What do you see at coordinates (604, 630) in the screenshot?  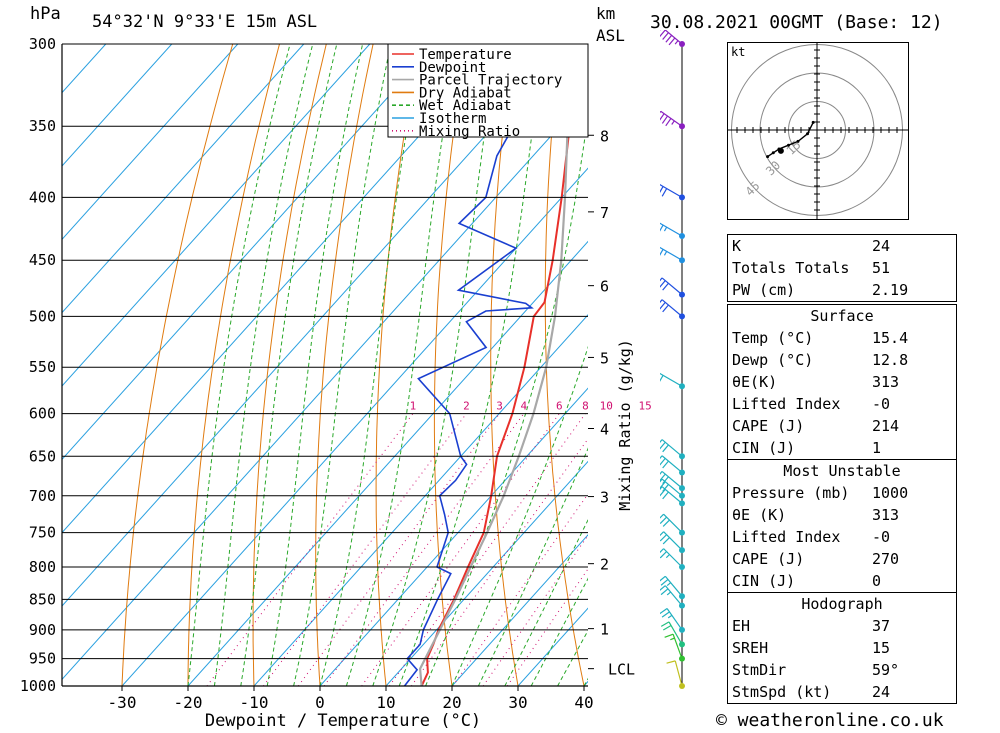 I see `km-tick-label: 1` at bounding box center [604, 630].